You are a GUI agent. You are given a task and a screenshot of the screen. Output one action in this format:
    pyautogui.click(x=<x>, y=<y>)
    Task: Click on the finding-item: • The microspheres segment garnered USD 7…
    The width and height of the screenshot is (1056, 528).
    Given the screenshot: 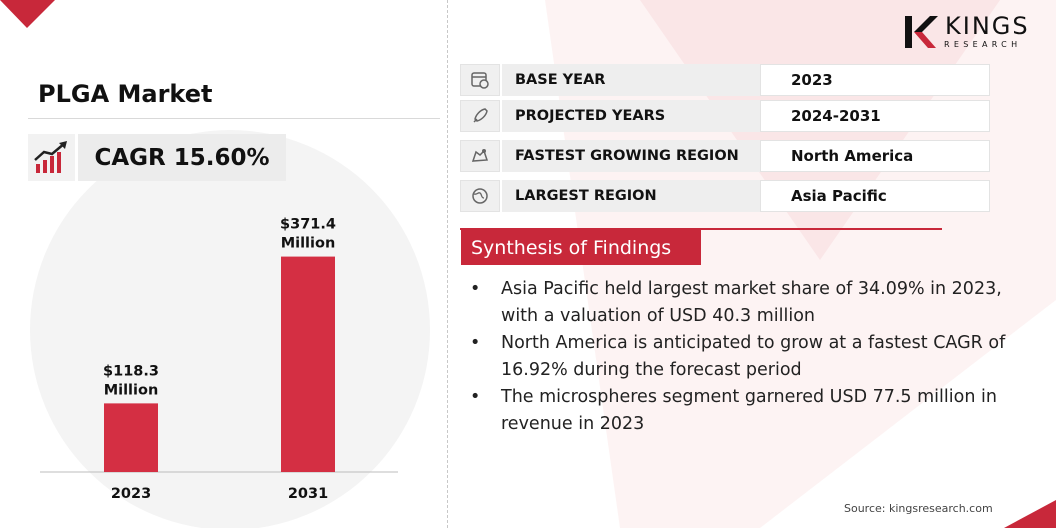 What is the action you would take?
    pyautogui.click(x=748, y=411)
    